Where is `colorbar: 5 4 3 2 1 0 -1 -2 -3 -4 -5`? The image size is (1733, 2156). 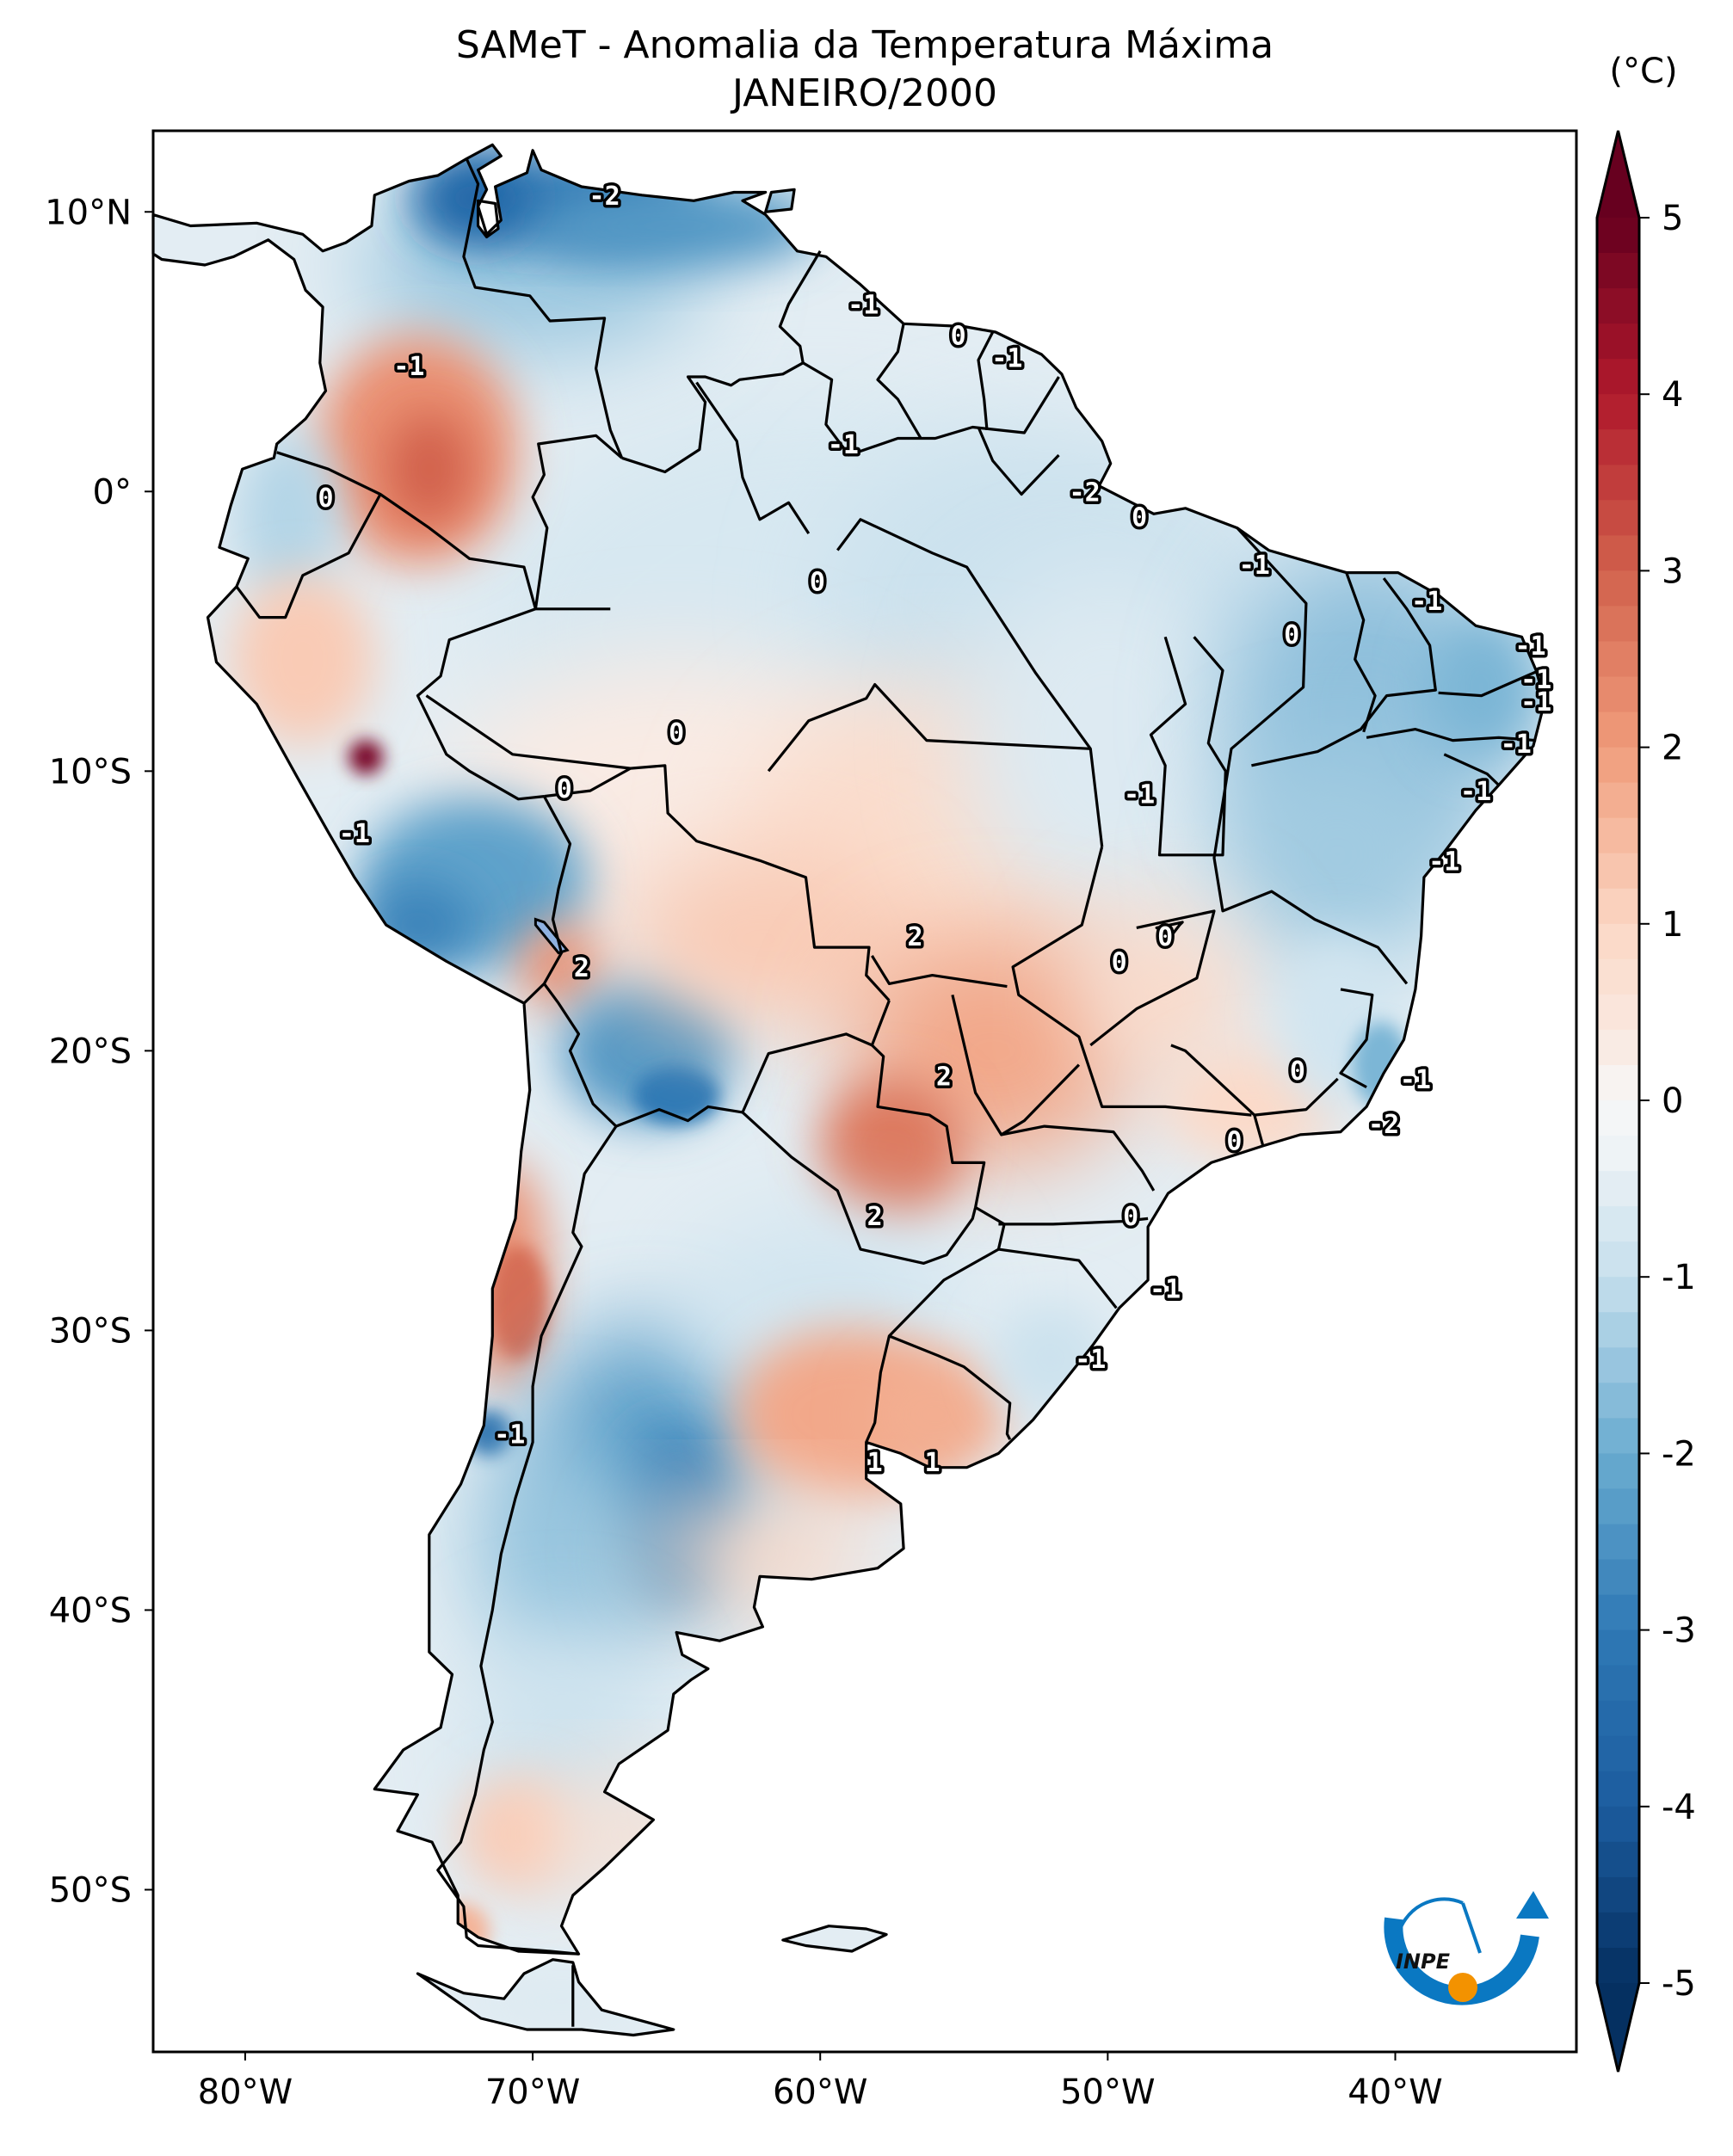 colorbar: 5 4 3 2 1 0 -1 -2 -3 -4 -5 is located at coordinates (1645, 1102).